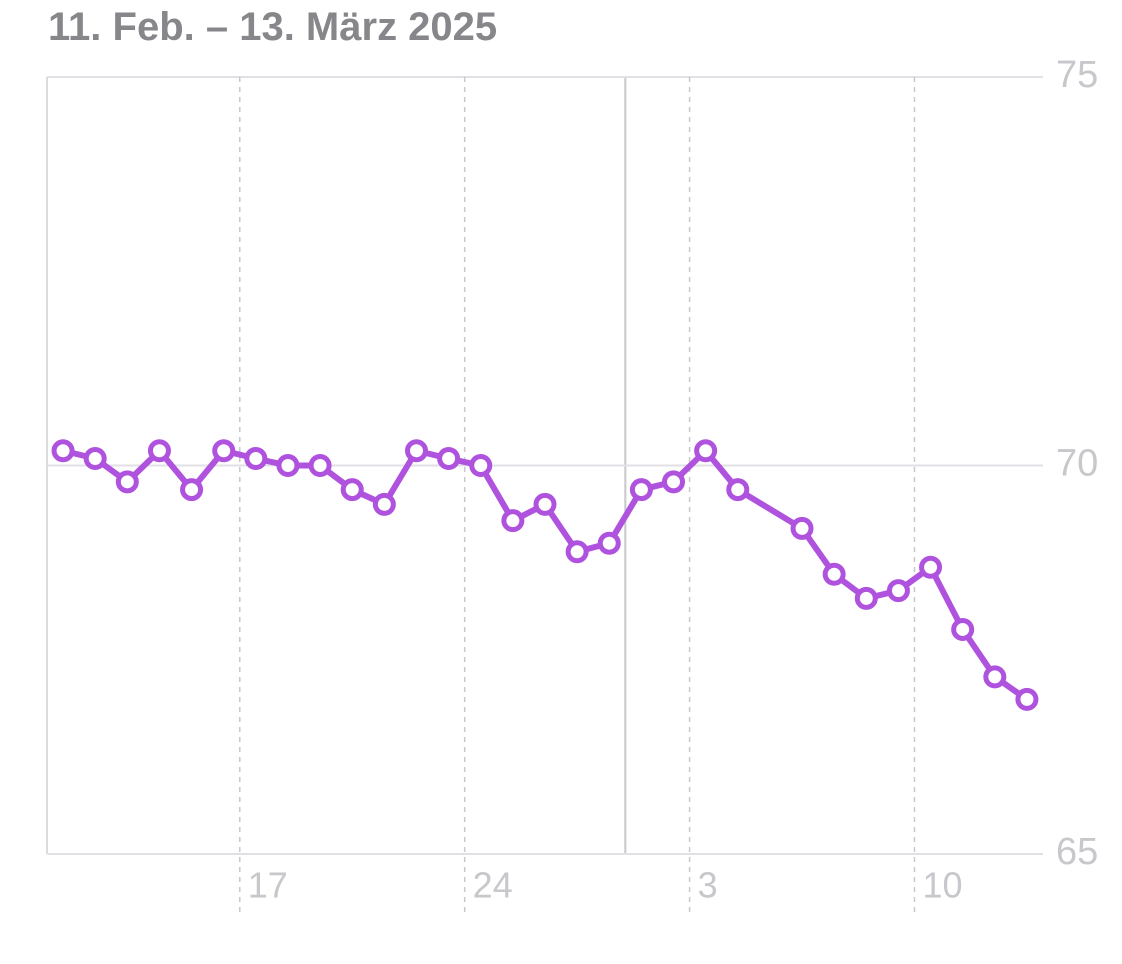 This screenshot has height=964, width=1122. I want to click on x-tick-label: 17, so click(268, 885).